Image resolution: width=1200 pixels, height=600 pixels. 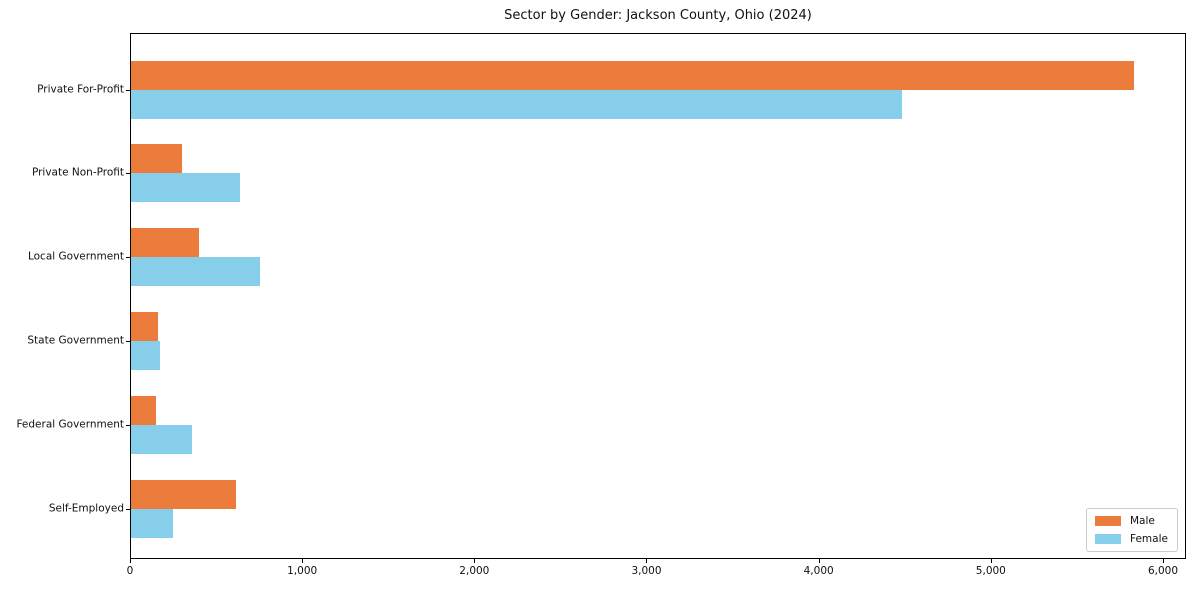 What do you see at coordinates (86, 508) in the screenshot?
I see `y-tick-label: Self-Employed` at bounding box center [86, 508].